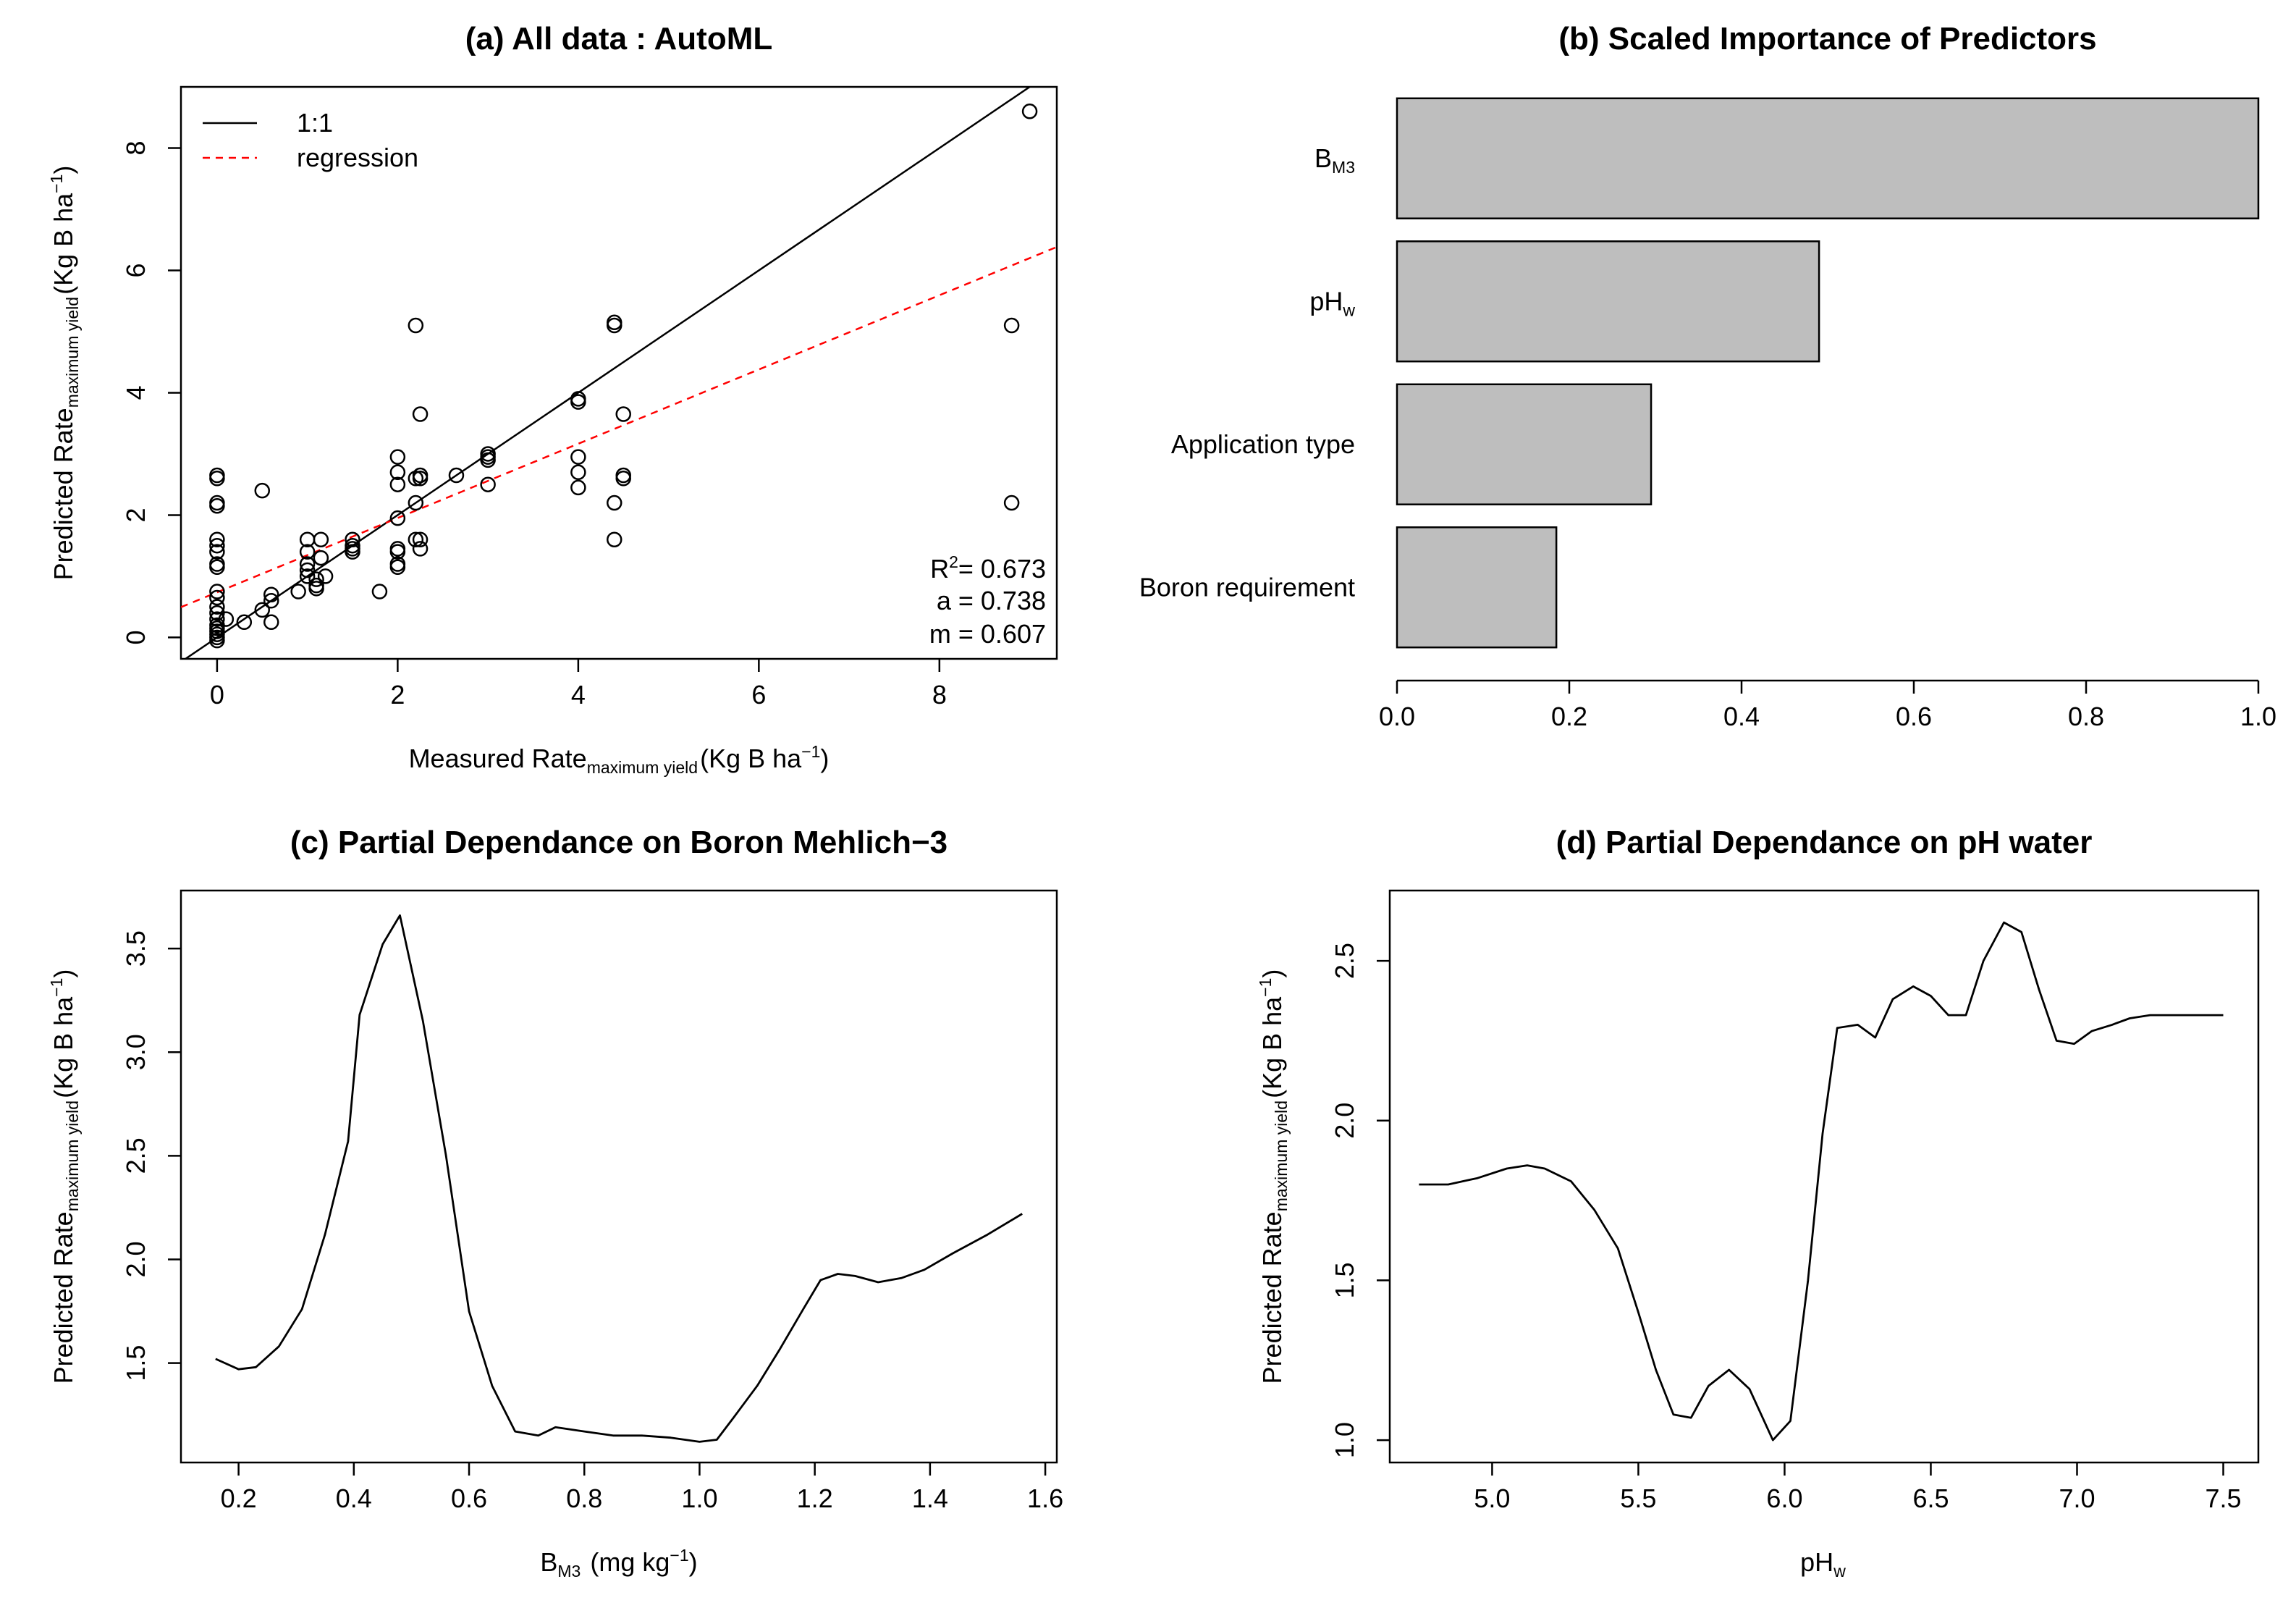 This screenshot has width=2296, height=1616. Describe the element at coordinates (987, 634) in the screenshot. I see `slope-text: m = 0.607` at that location.